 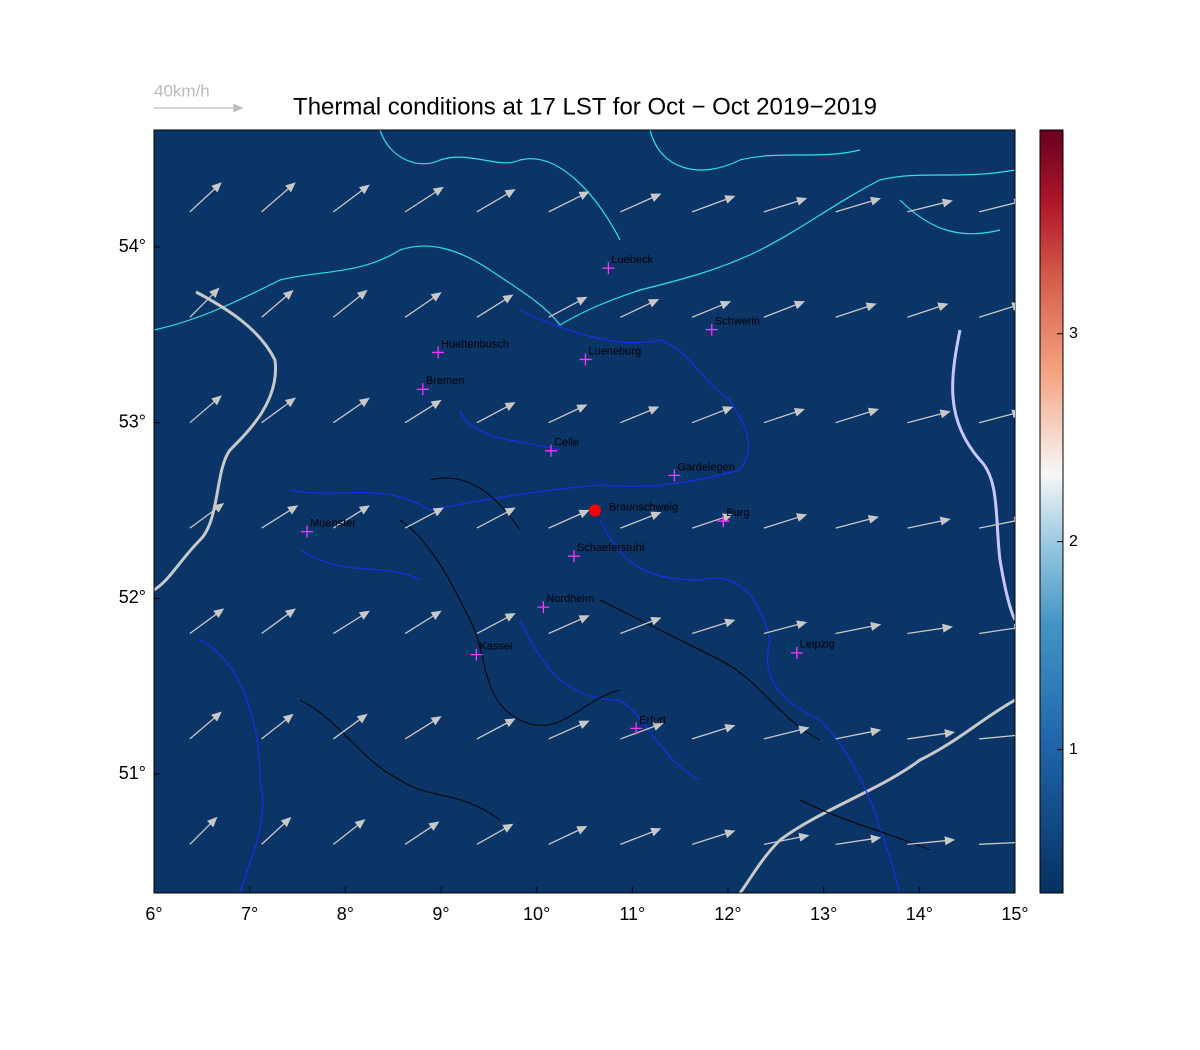 What do you see at coordinates (333, 524) in the screenshot?
I see `city-label: Muenster` at bounding box center [333, 524].